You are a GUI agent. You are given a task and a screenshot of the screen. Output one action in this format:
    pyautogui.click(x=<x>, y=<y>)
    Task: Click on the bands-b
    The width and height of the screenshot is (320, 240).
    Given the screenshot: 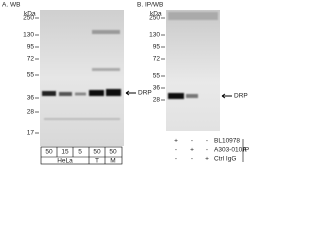 What is the action you would take?
    pyautogui.click(x=193, y=55)
    